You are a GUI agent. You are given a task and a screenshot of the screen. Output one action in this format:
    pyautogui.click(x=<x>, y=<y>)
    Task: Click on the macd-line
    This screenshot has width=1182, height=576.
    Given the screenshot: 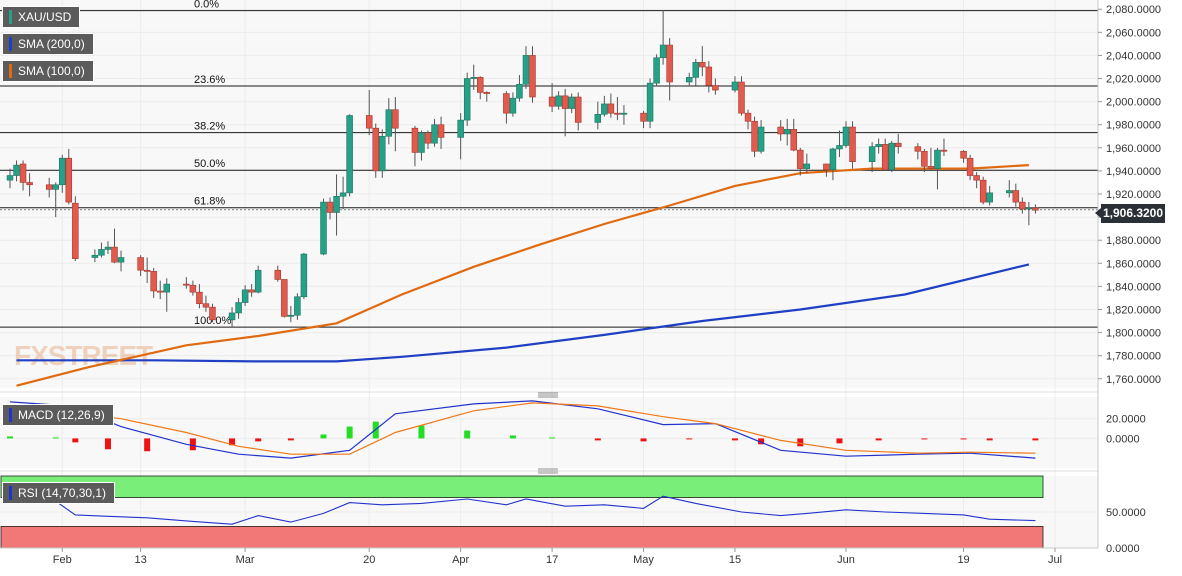 What is the action you would take?
    pyautogui.click(x=522, y=429)
    